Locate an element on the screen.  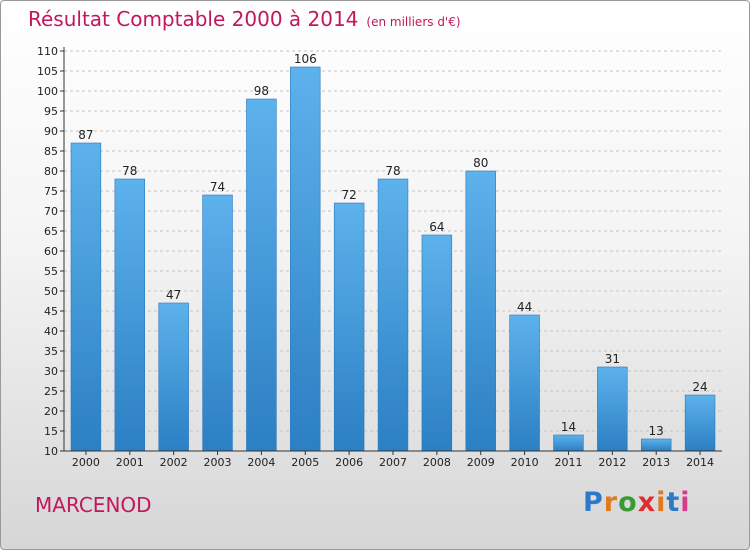
x-tick-label: 2006 is located at coordinates (349, 462).